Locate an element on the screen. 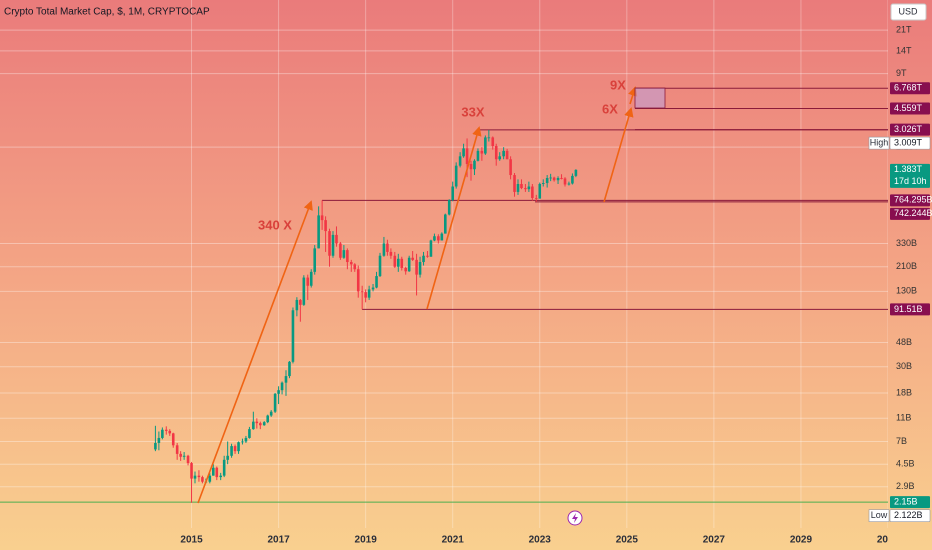 The height and width of the screenshot is (550, 932). price-label: 3.009T is located at coordinates (908, 142).